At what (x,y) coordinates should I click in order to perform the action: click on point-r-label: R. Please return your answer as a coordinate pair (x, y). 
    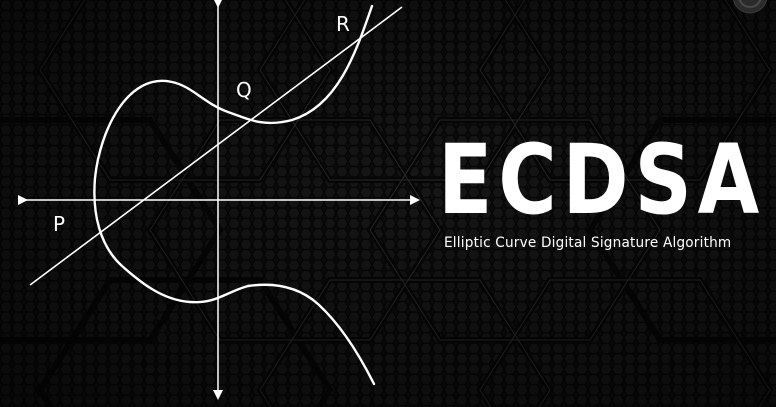
    Looking at the image, I should click on (343, 24).